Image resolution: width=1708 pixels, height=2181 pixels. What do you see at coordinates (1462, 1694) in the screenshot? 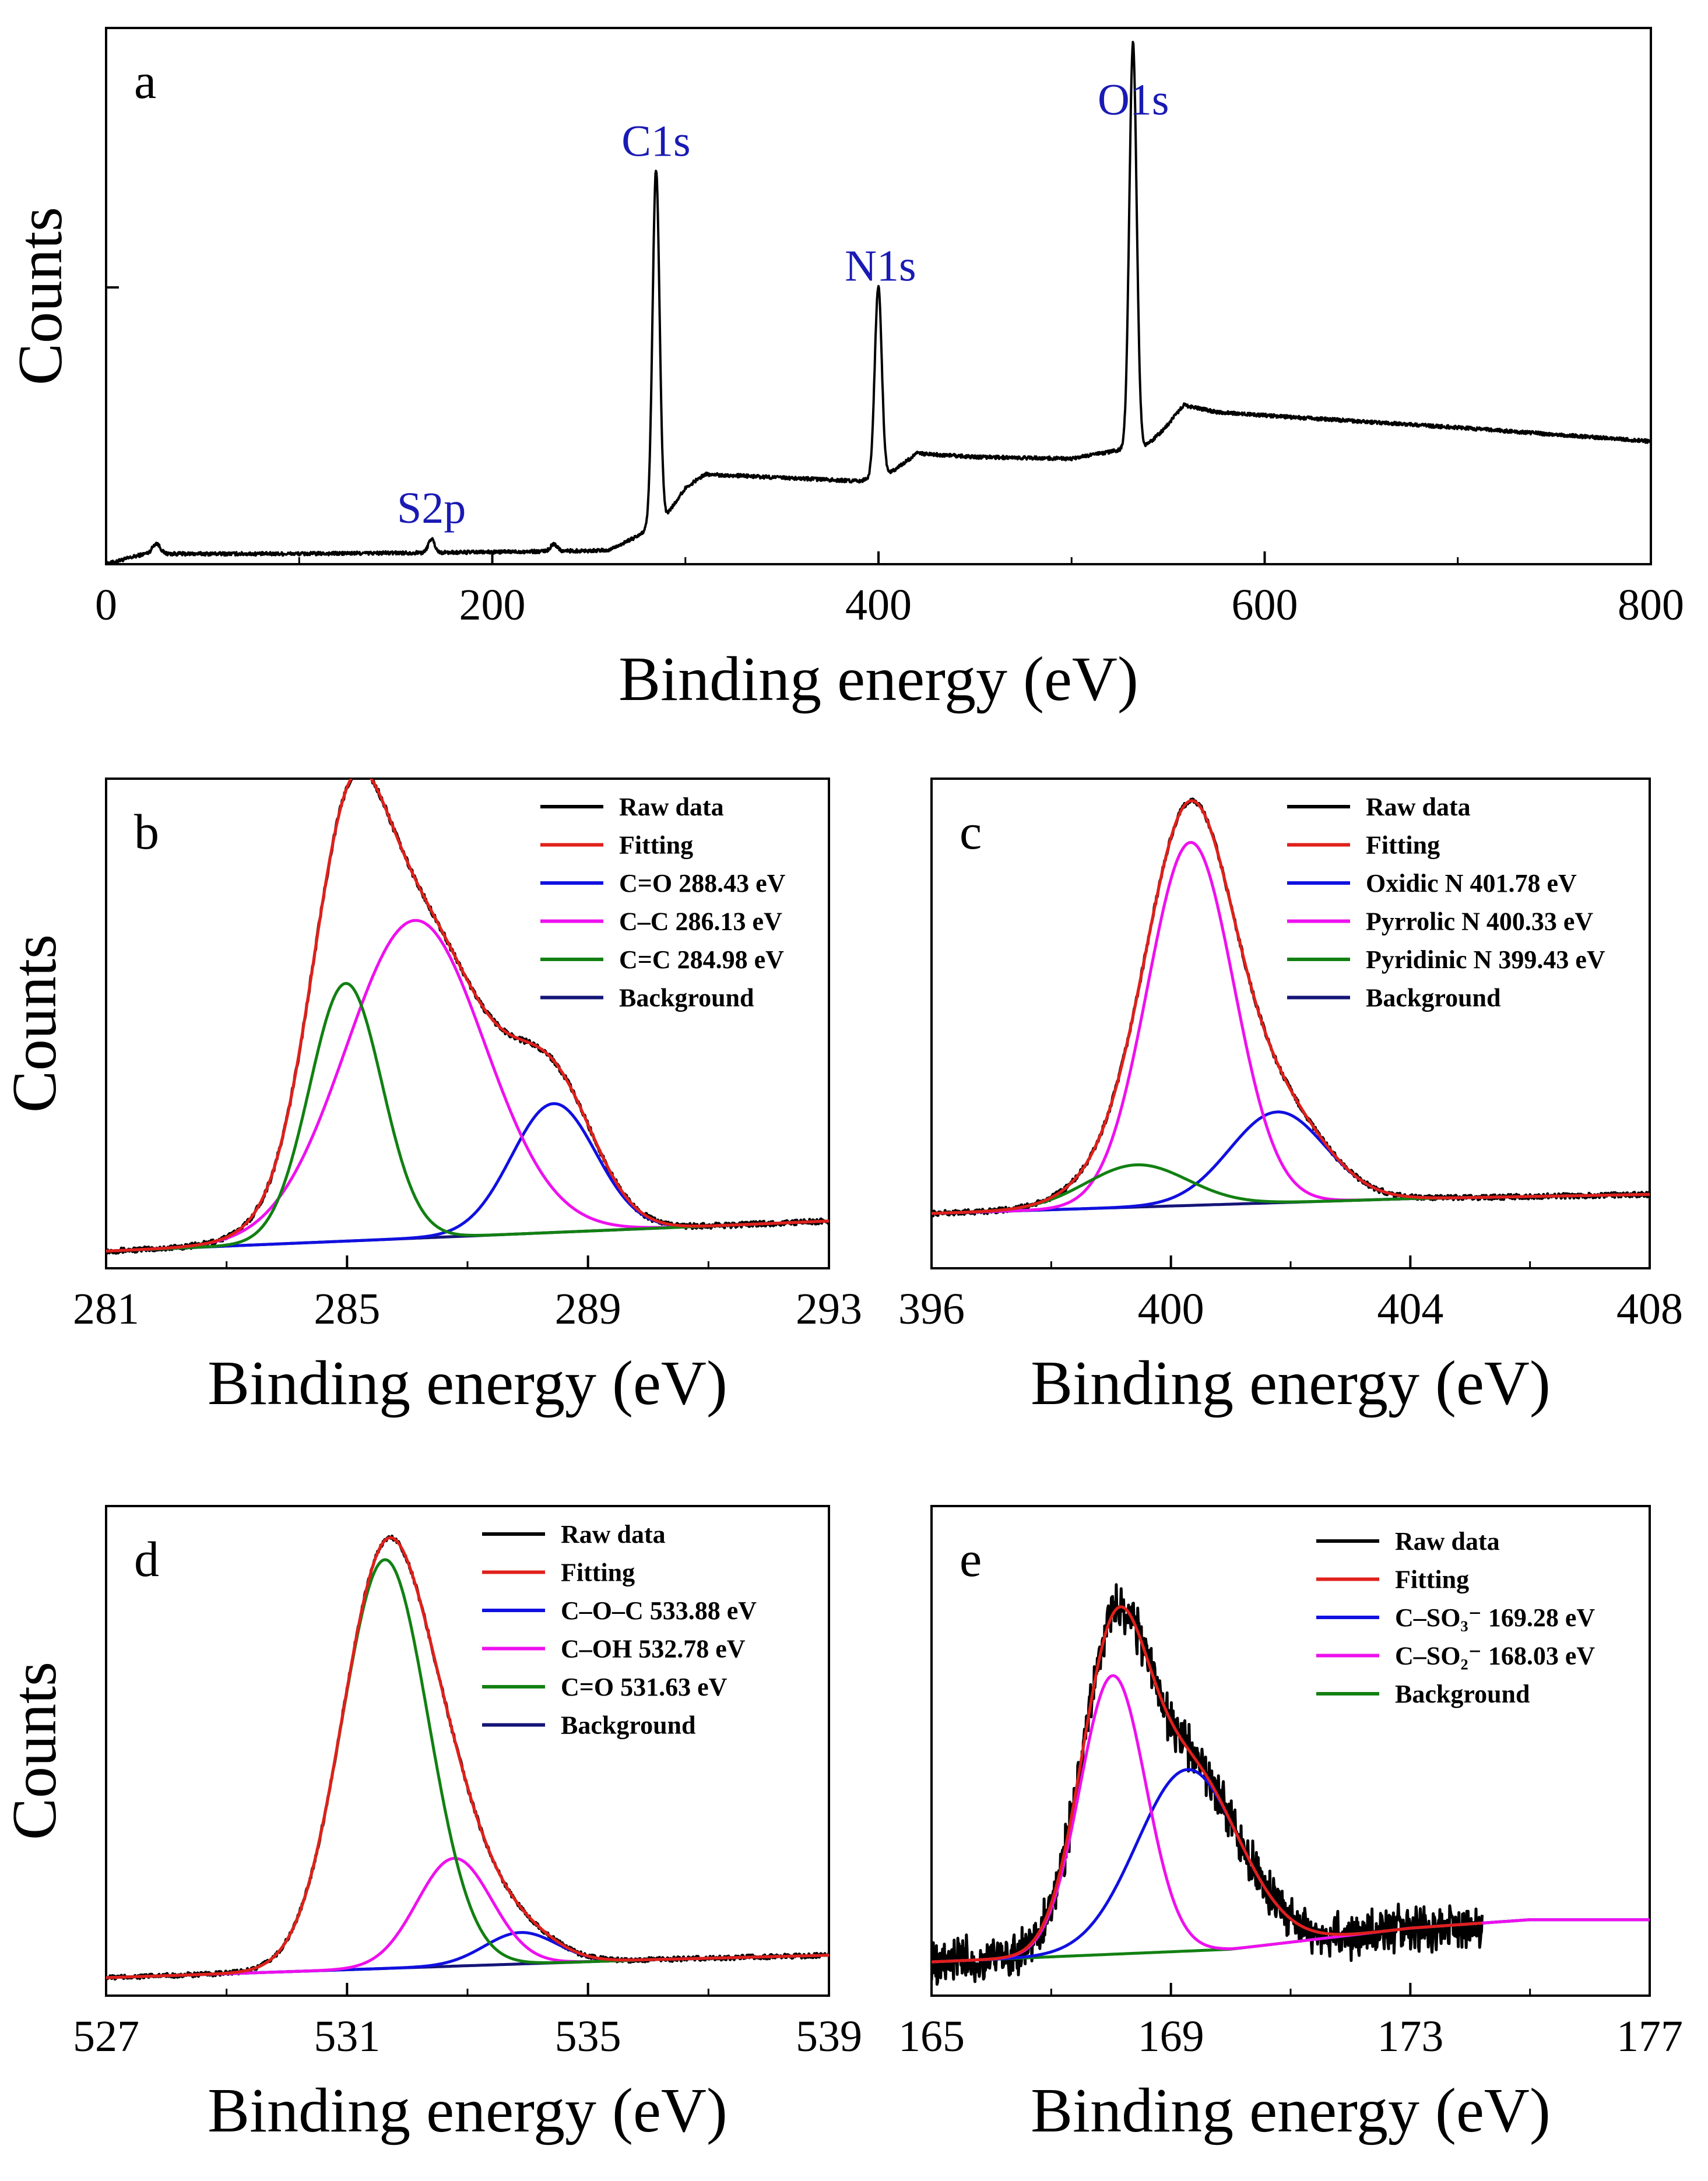
I see `legend-label-e: Background` at bounding box center [1462, 1694].